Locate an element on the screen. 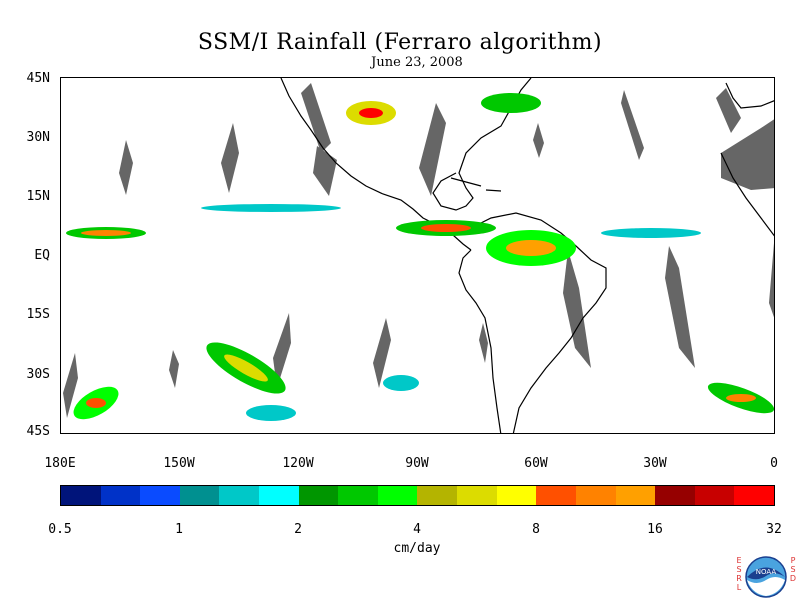 The width and height of the screenshot is (800, 600). lon-label-120w: 120W is located at coordinates (298, 463).